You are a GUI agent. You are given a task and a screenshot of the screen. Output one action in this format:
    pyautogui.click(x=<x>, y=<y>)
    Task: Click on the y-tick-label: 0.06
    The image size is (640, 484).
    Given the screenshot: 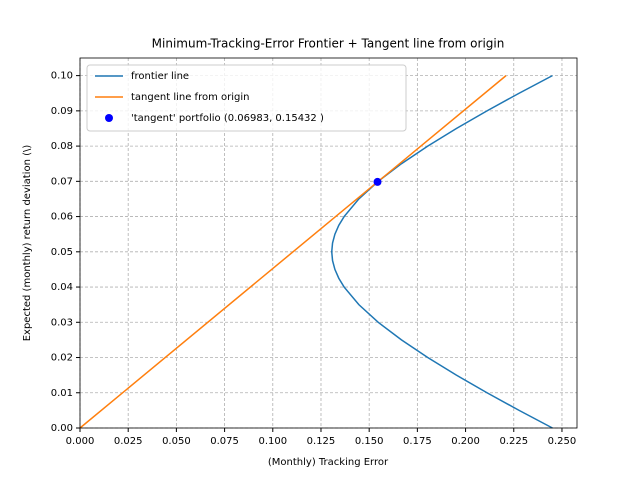 What is the action you would take?
    pyautogui.click(x=62, y=217)
    